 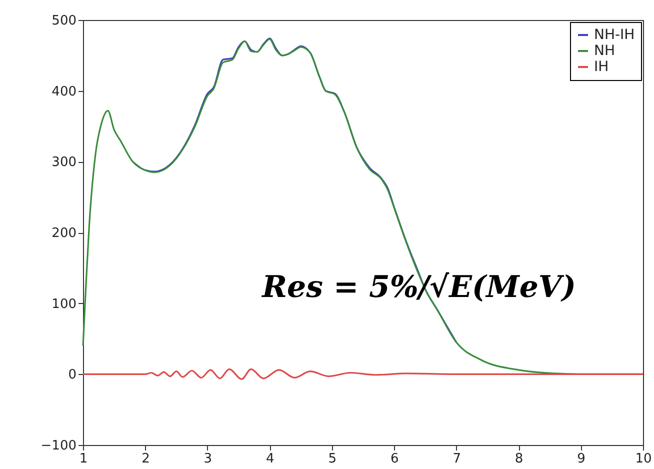 What do you see at coordinates (394, 459) in the screenshot?
I see `x-tick-label: 6` at bounding box center [394, 459].